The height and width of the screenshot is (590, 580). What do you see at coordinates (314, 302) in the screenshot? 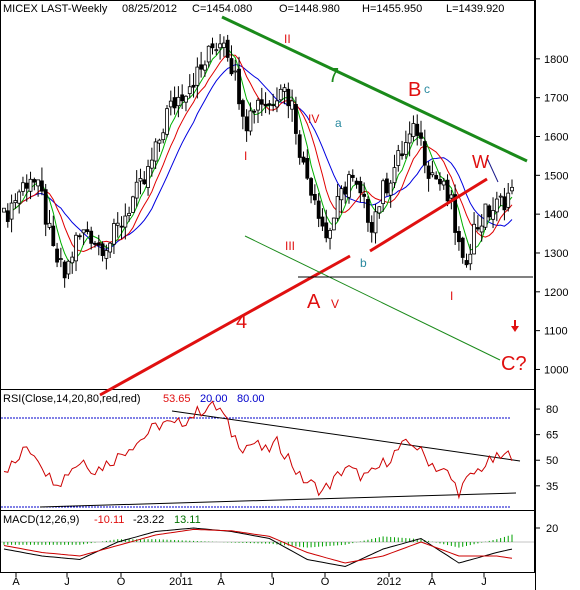
I see `annotation-A: A` at bounding box center [314, 302].